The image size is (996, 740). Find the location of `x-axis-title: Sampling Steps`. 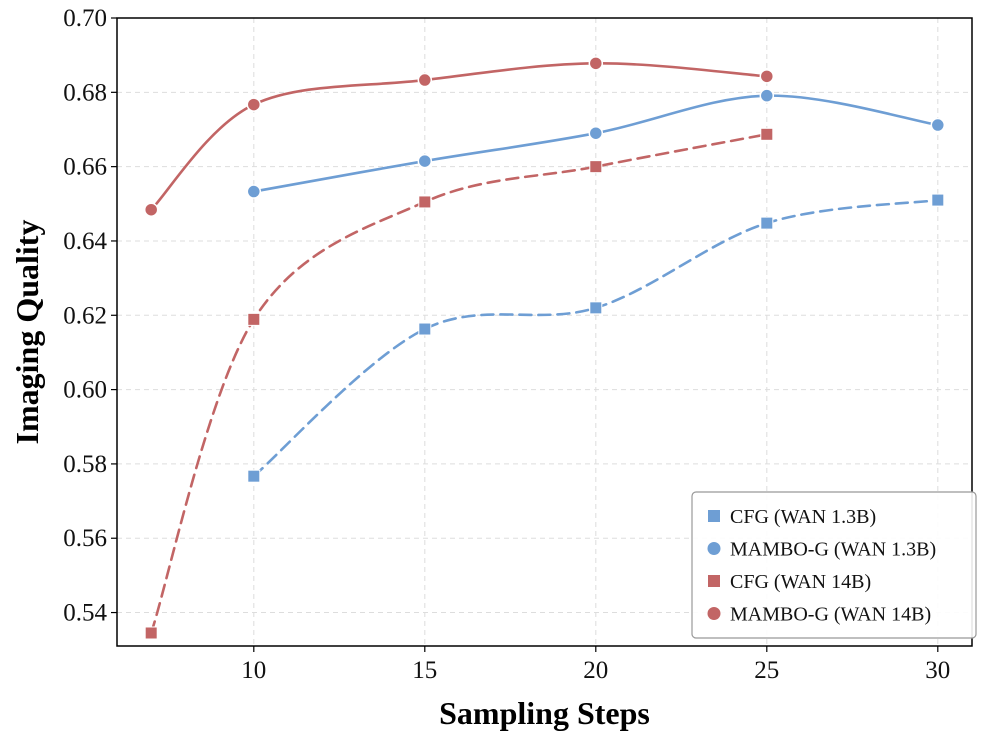

x-axis-title: Sampling Steps is located at coordinates (544, 713).